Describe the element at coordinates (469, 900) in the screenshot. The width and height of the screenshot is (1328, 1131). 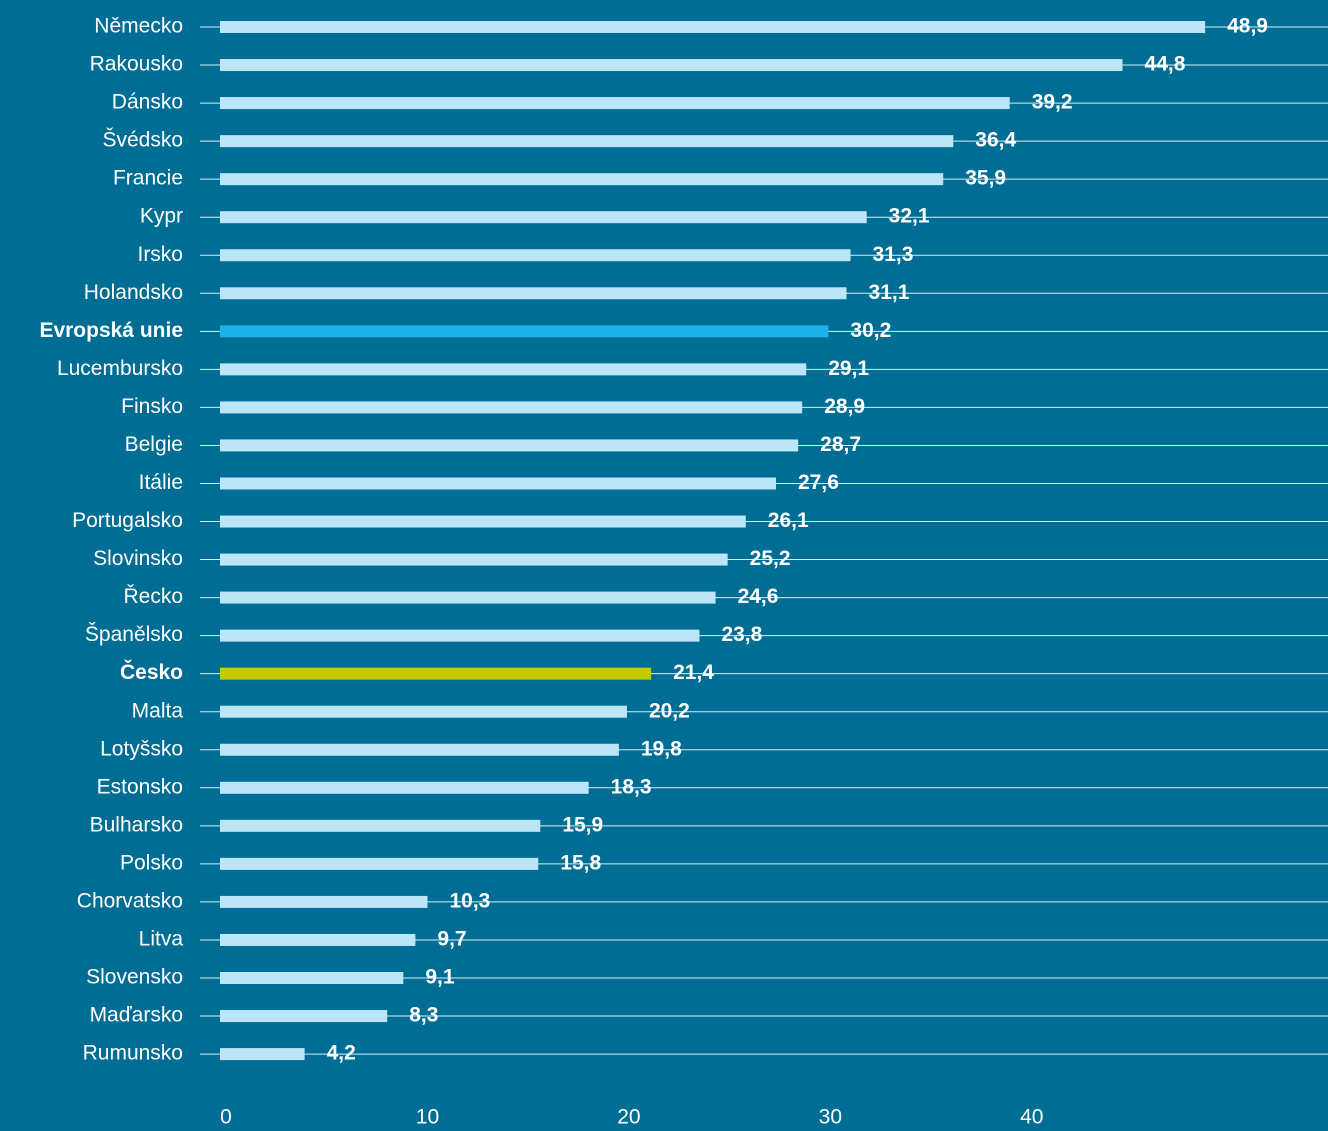
I see `value-label: 10,3` at that location.